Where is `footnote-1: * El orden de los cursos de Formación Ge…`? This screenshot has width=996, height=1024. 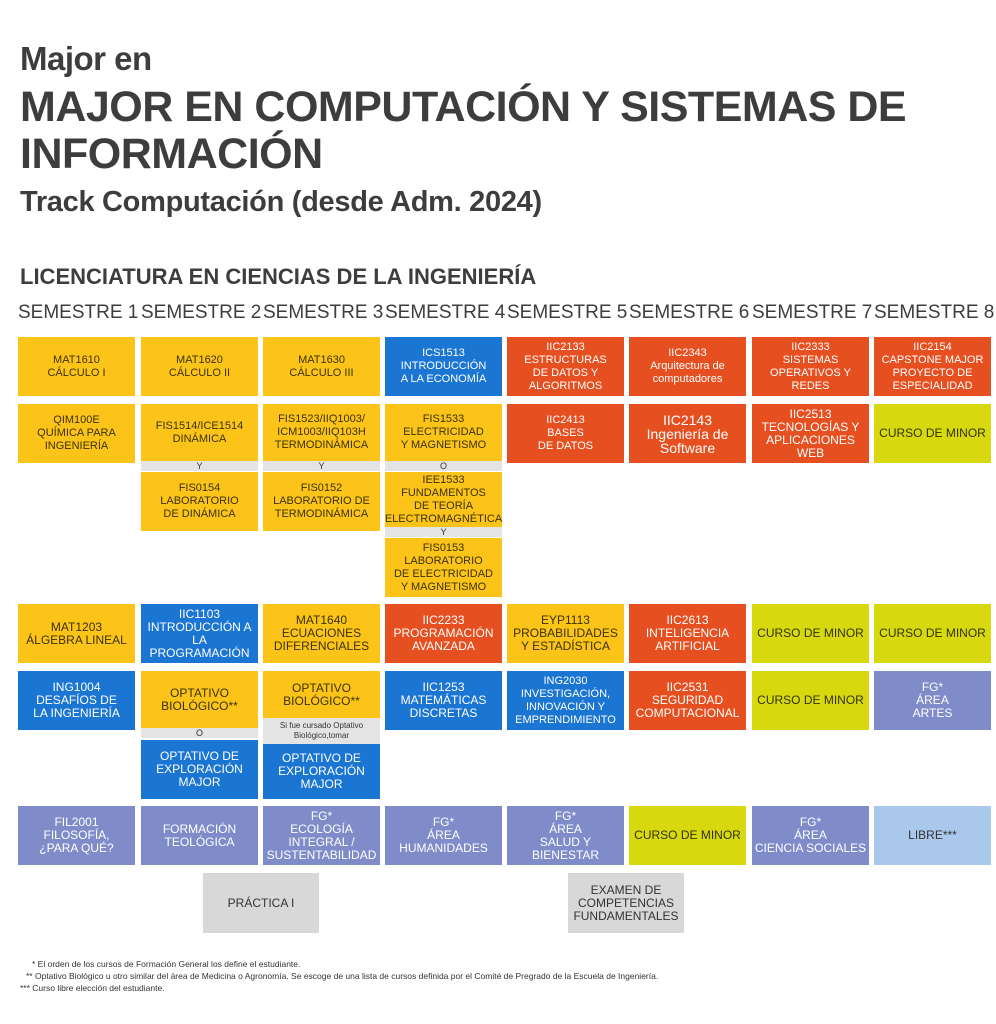
footnote-1: * El orden de los cursos de Formación Ge… is located at coordinates (166, 964).